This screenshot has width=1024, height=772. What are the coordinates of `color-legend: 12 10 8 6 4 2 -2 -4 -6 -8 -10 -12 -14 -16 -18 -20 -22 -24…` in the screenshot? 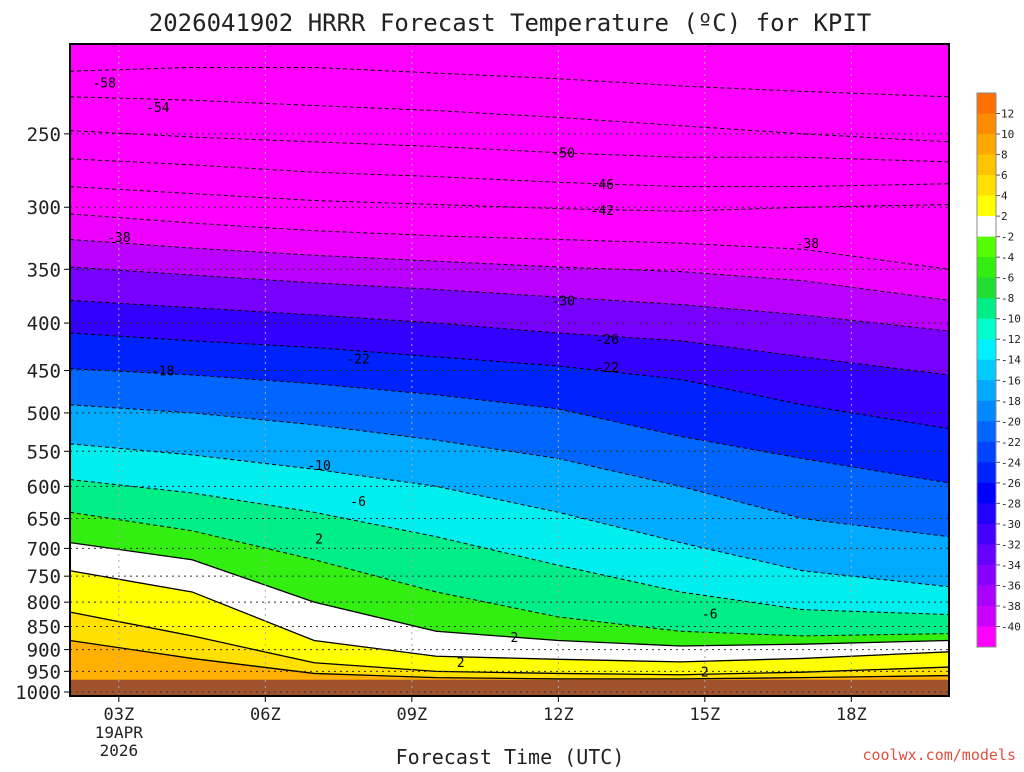 It's located at (998, 370).